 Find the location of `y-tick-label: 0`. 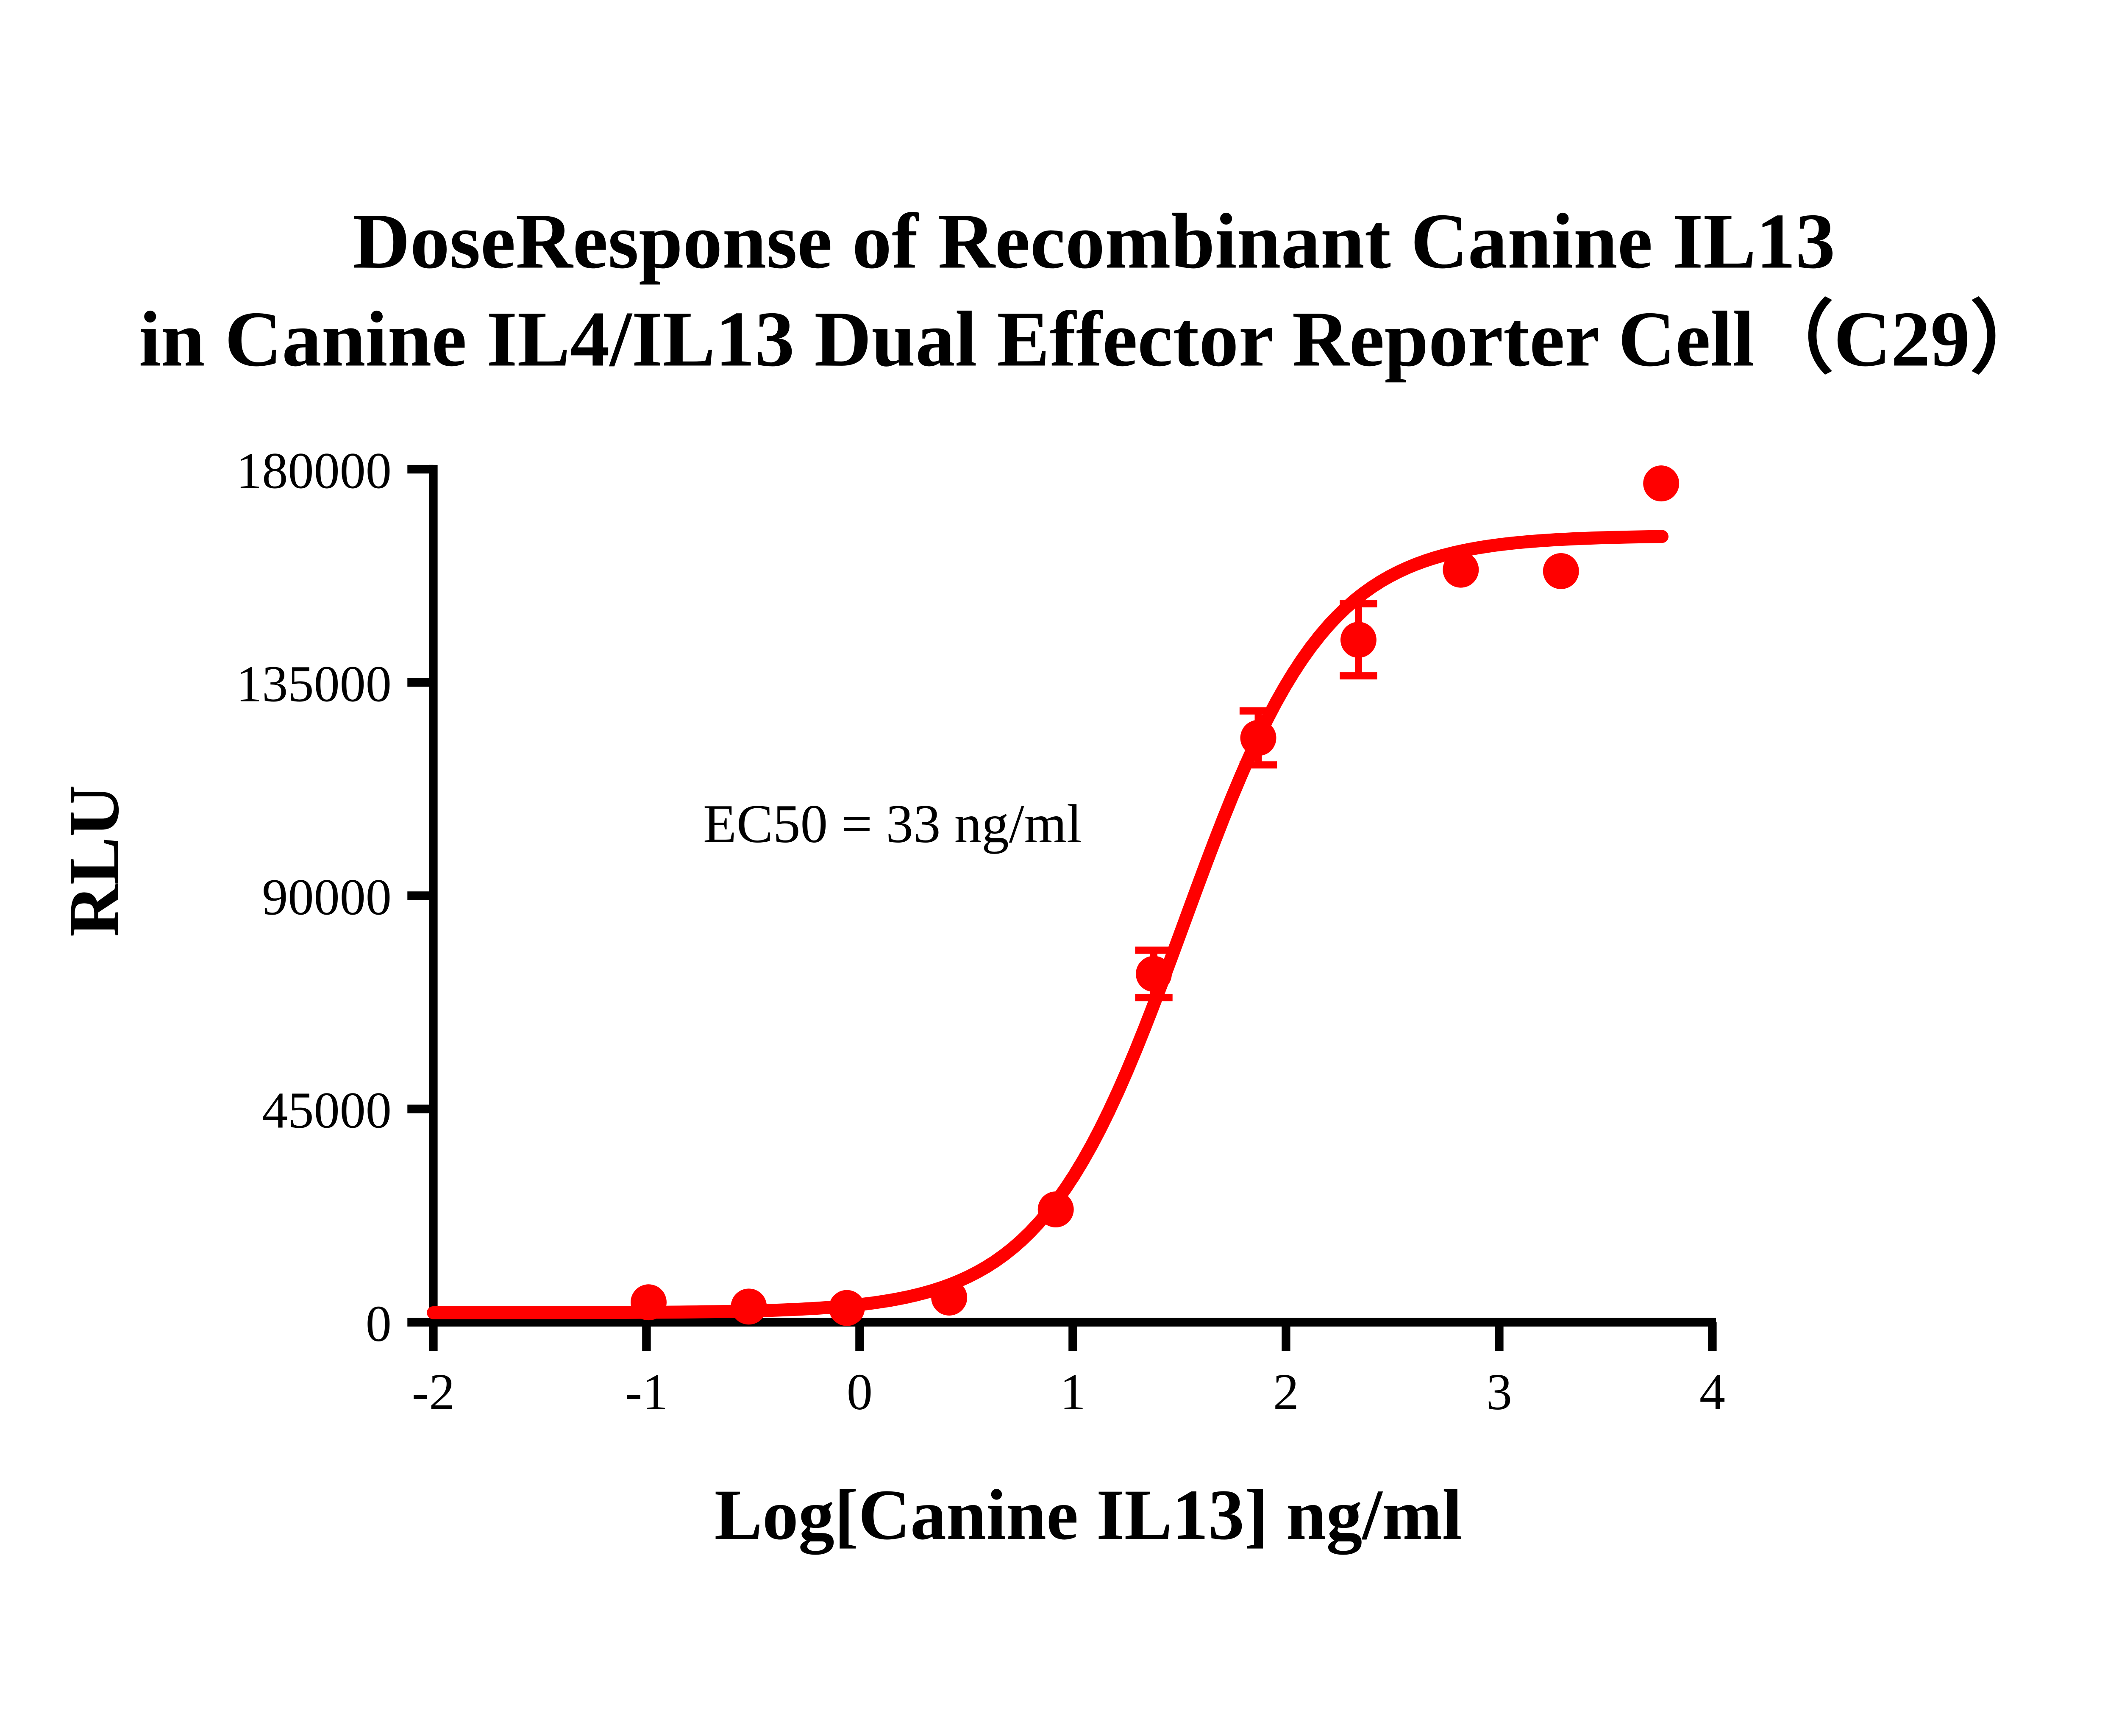

y-tick-label: 0 is located at coordinates (379, 1323).